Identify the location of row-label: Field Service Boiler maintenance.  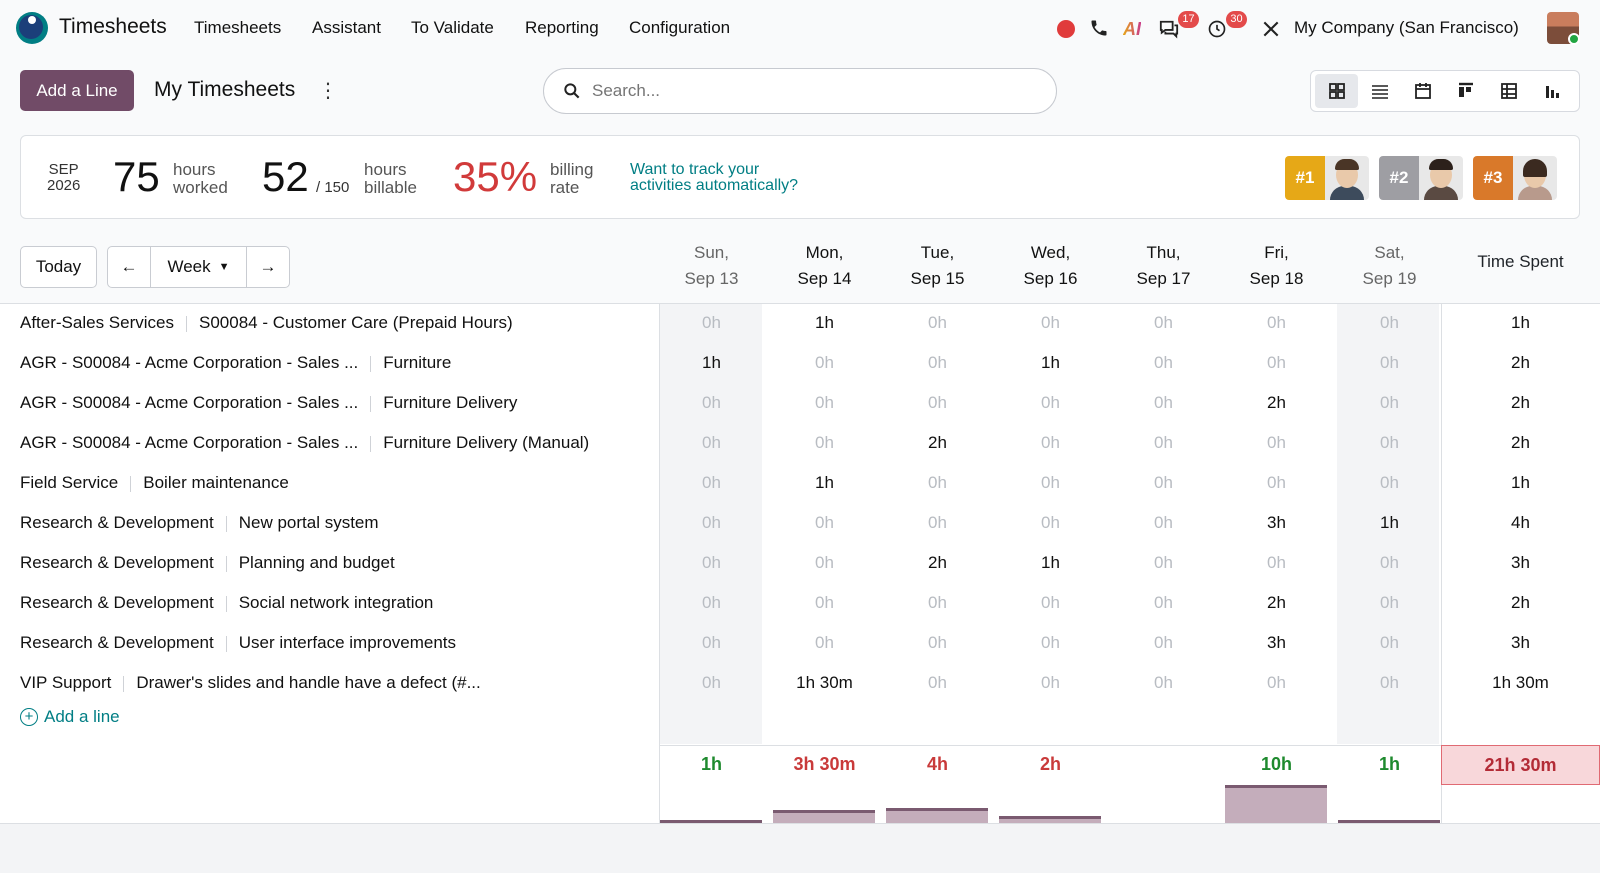
(154, 483).